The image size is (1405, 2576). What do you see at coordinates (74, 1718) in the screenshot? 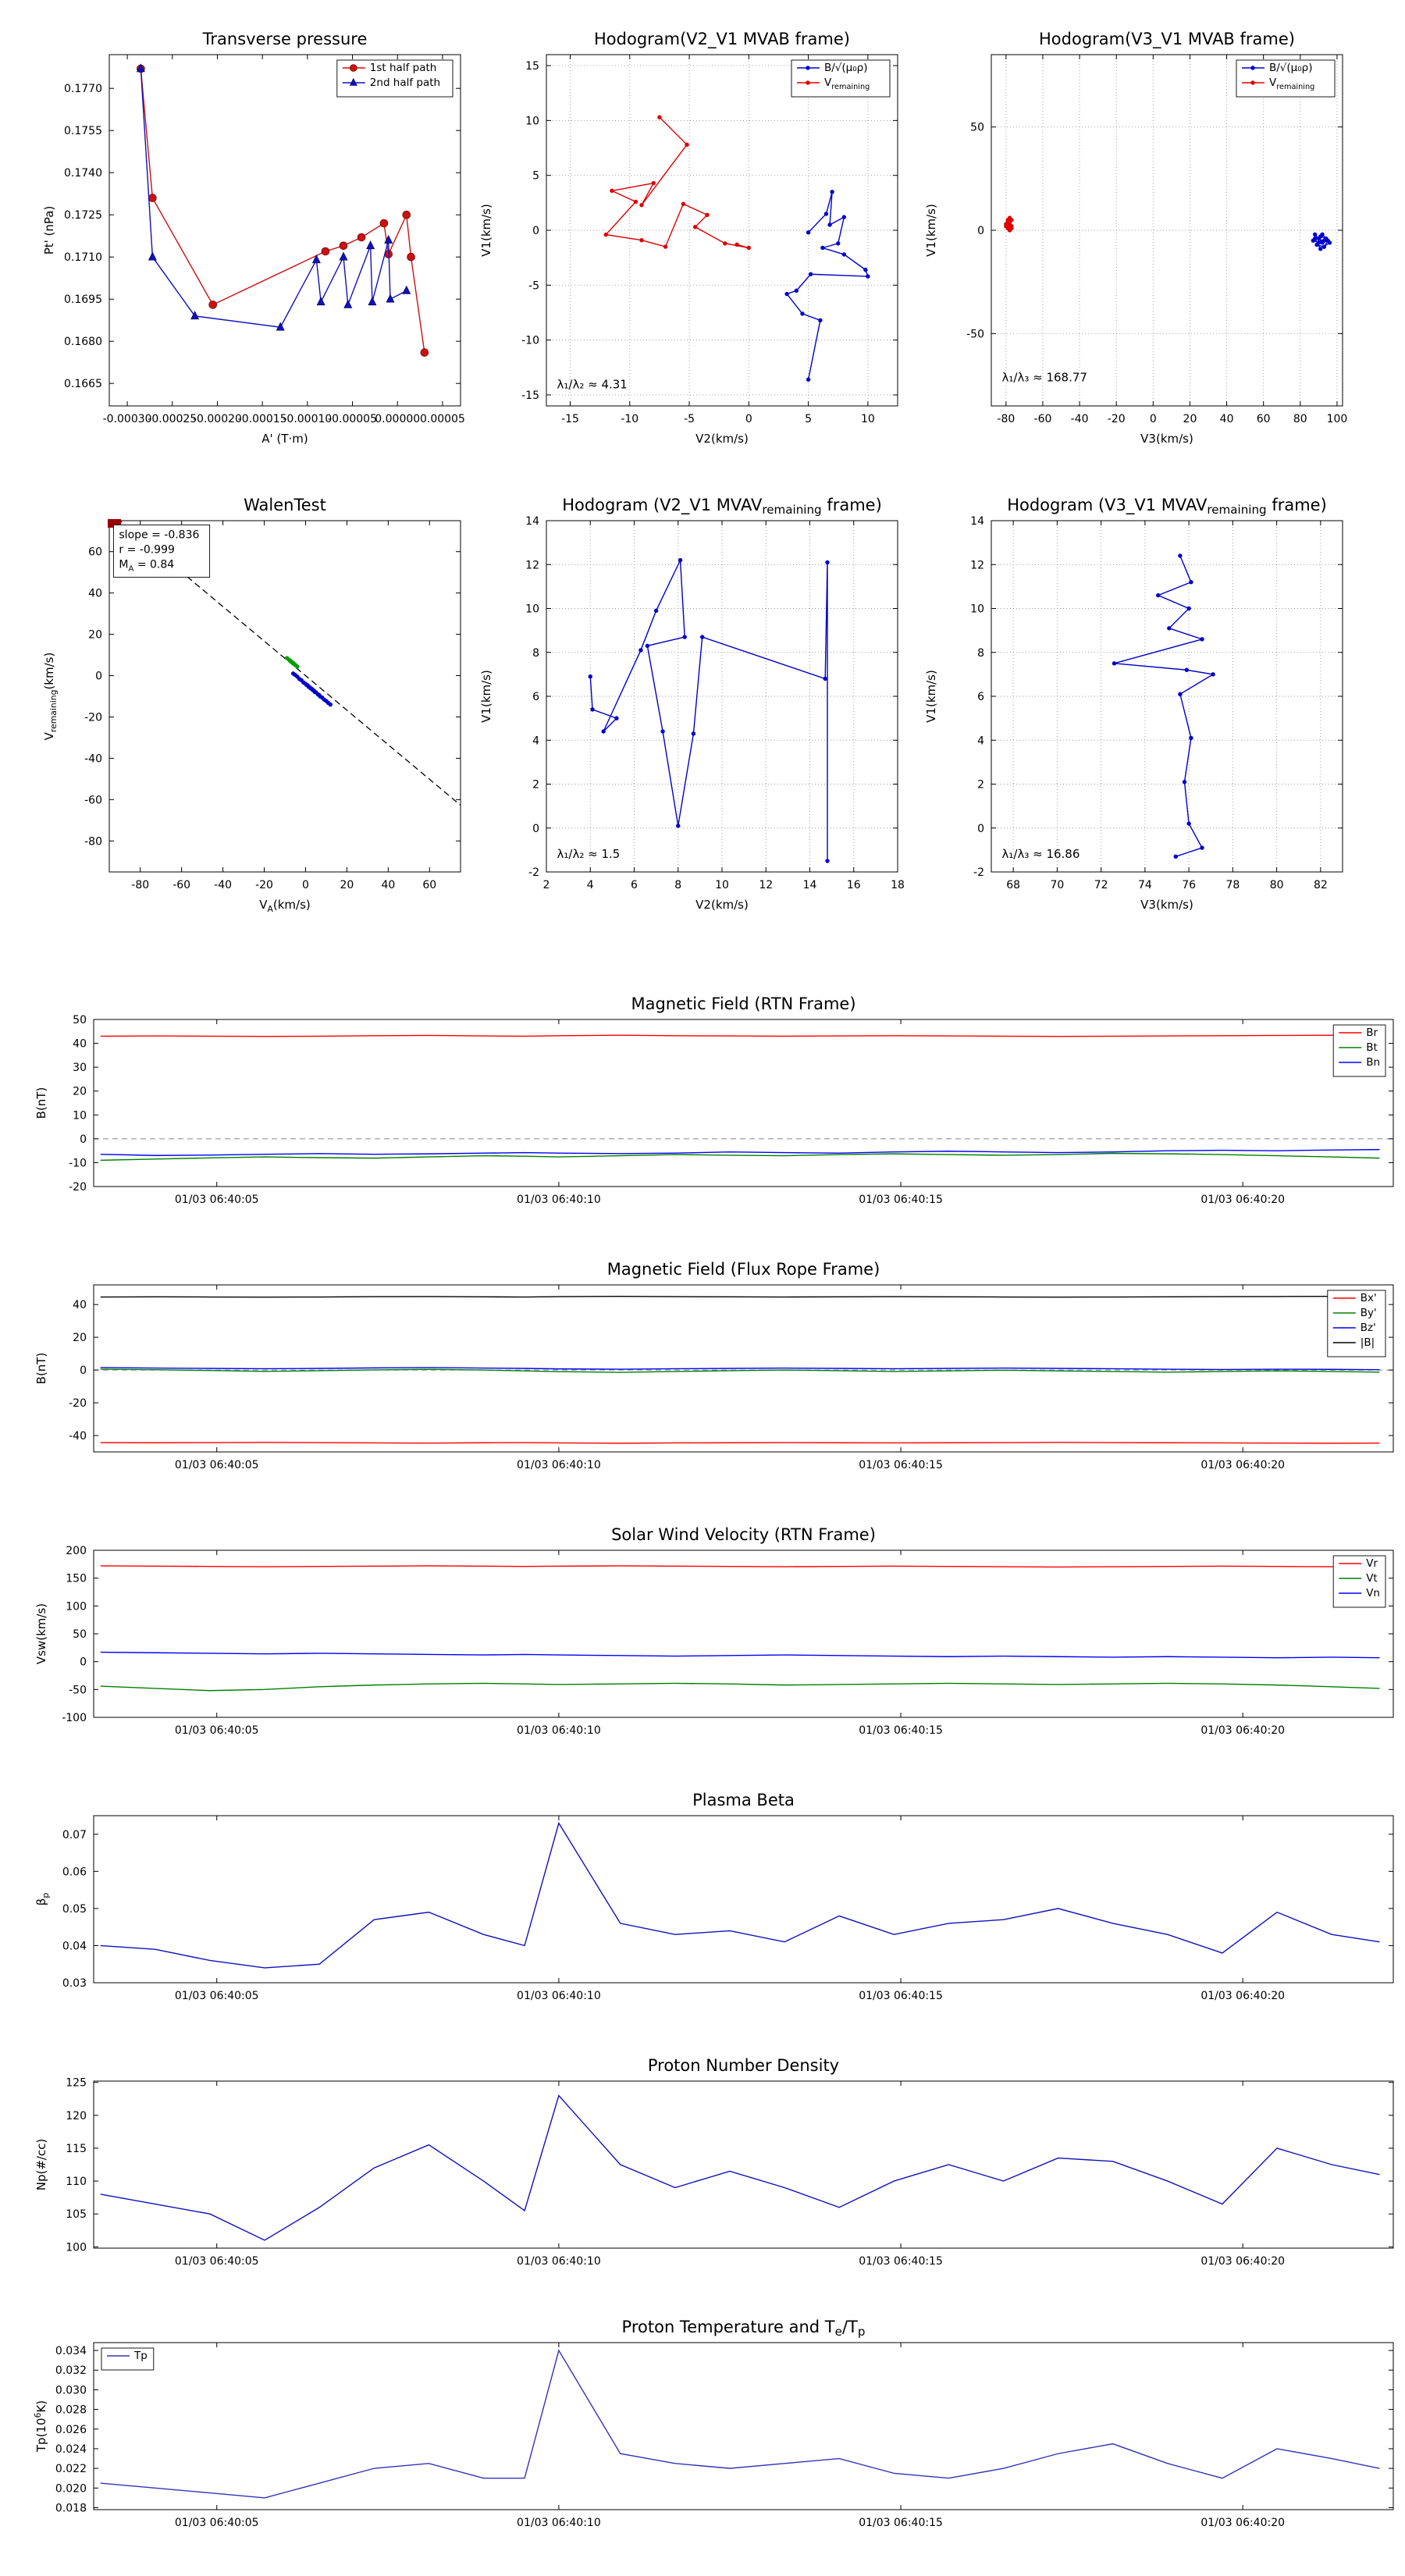
I see `svg-text: -100` at bounding box center [74, 1718].